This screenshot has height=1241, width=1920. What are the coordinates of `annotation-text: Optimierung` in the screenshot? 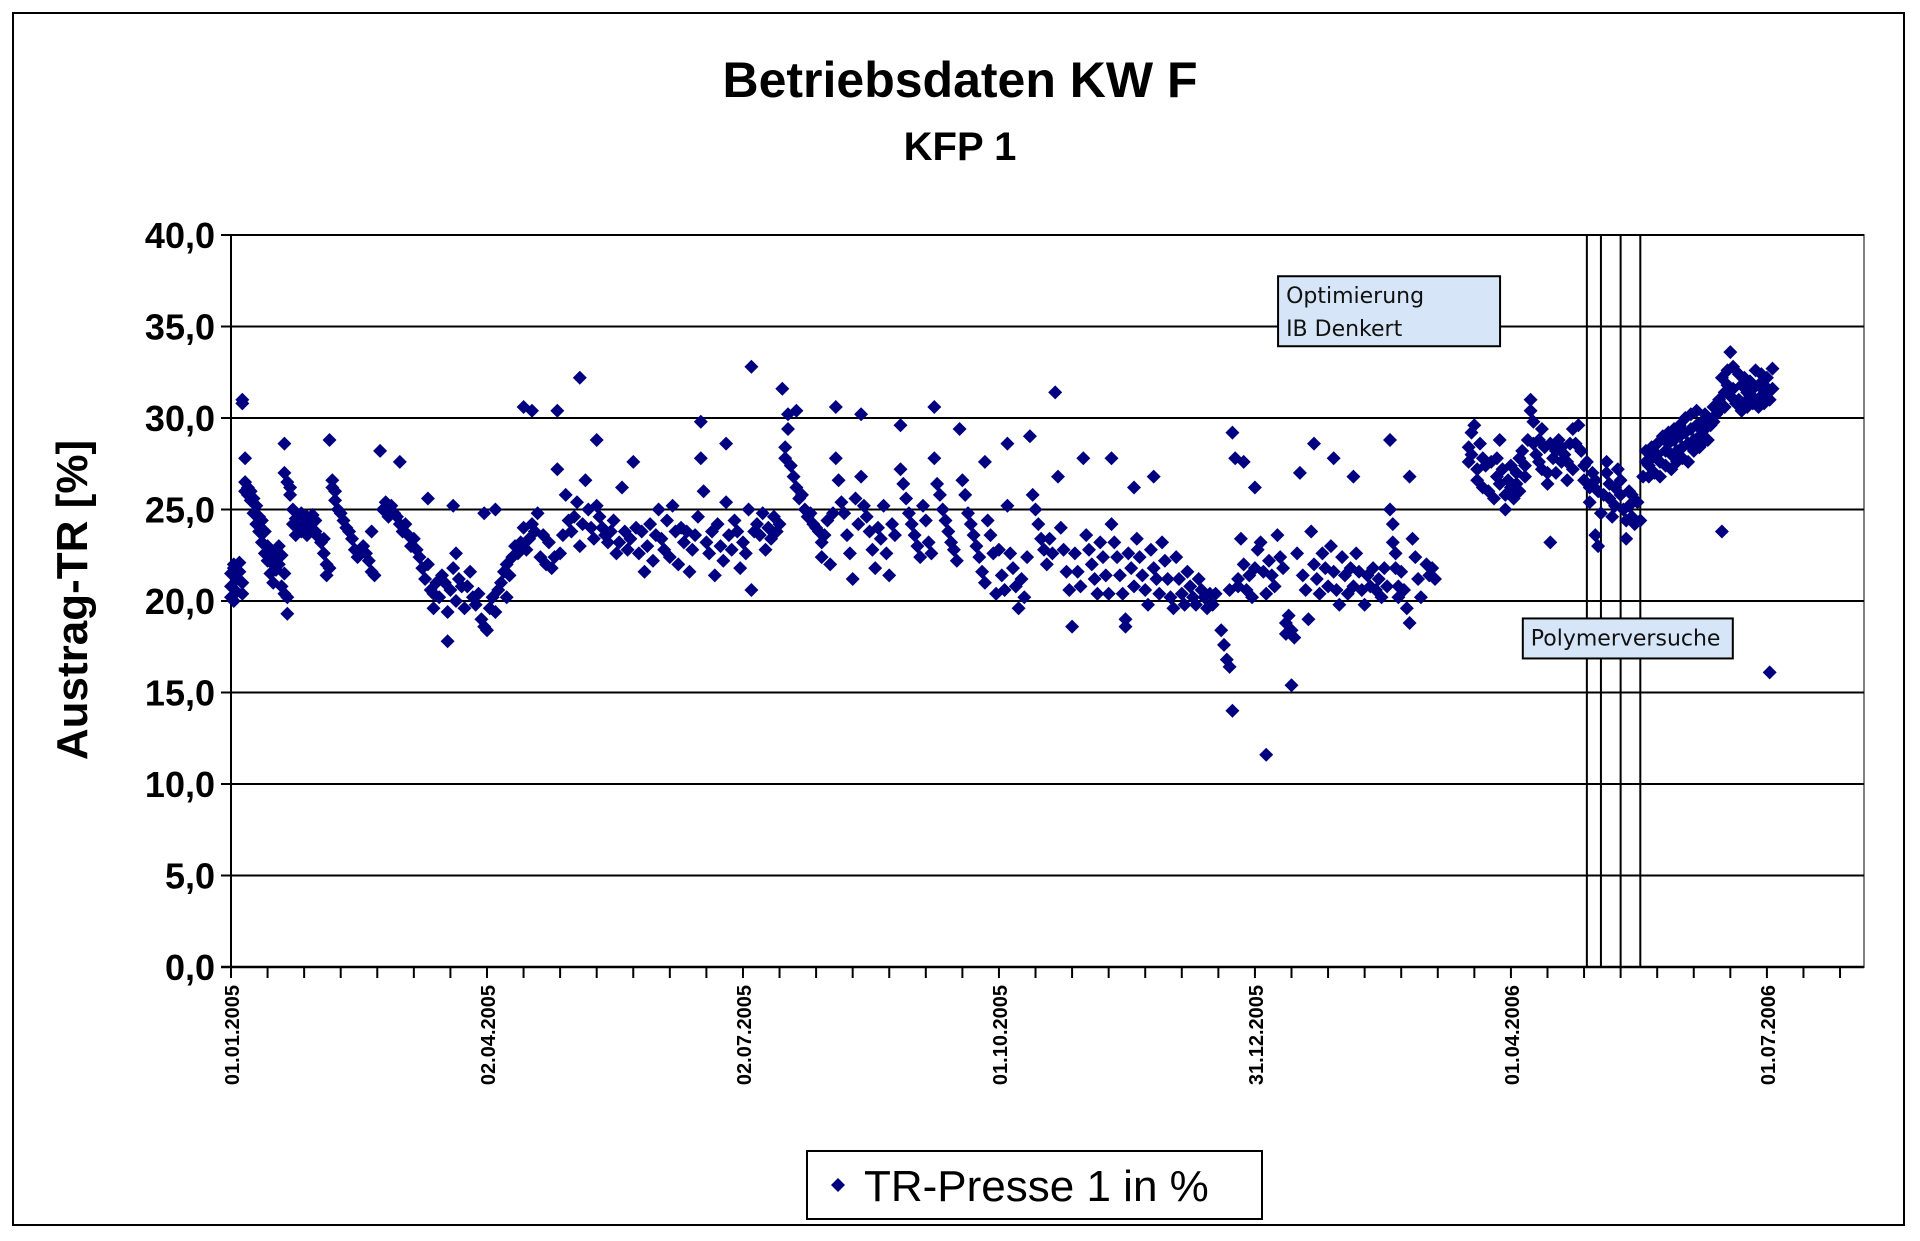 It's located at (1355, 296).